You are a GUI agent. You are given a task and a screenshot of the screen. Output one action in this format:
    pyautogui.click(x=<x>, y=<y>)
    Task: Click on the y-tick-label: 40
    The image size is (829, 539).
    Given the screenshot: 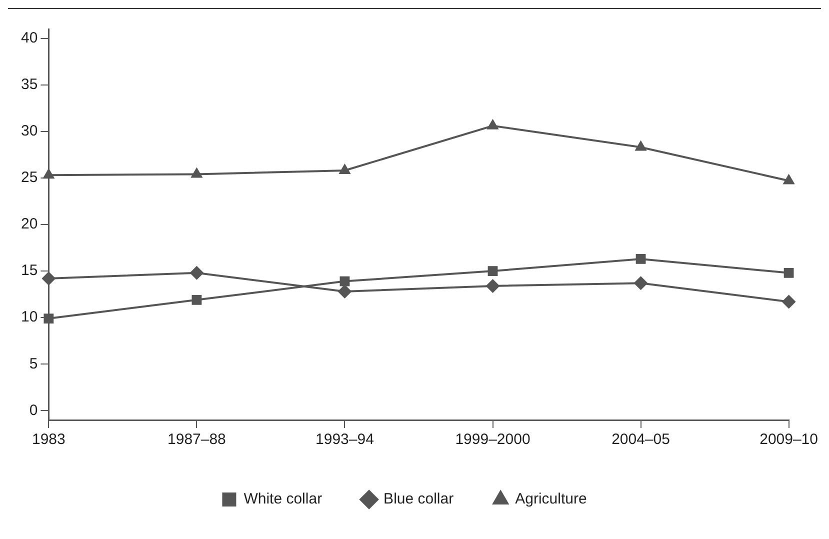 What is the action you would take?
    pyautogui.click(x=29, y=37)
    